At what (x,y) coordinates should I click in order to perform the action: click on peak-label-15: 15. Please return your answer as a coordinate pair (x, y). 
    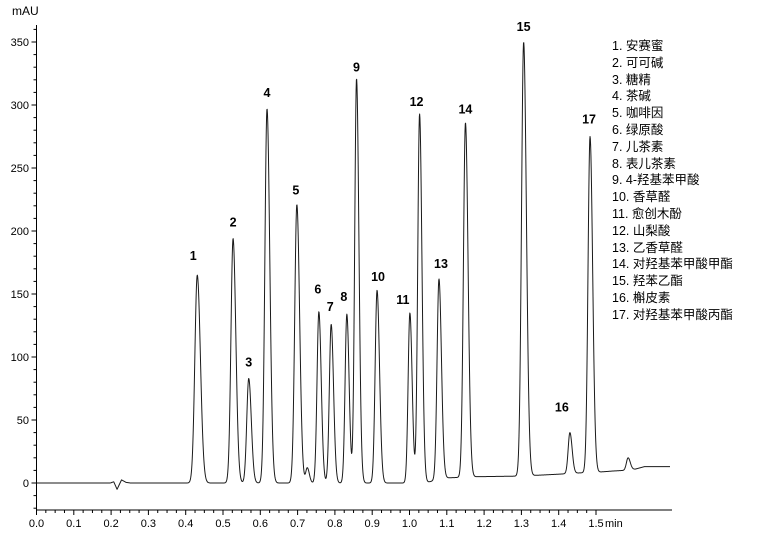
    Looking at the image, I should click on (524, 27).